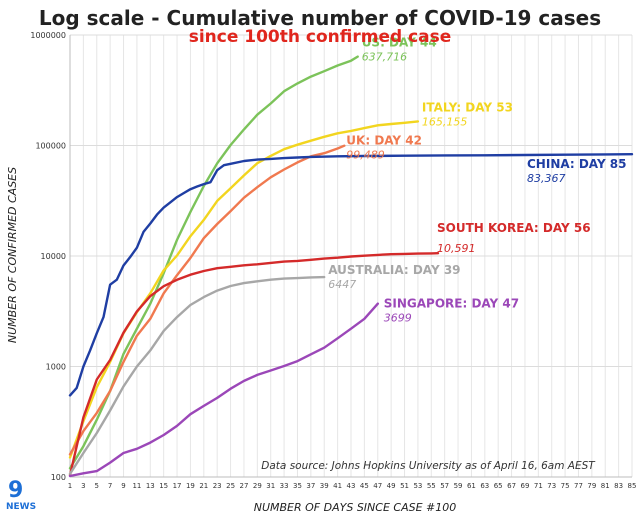 This screenshot has width=640, height=519. I want to click on x-axis-label: NUMBER OF DAYS SINCE CASE #100, so click(355, 507).